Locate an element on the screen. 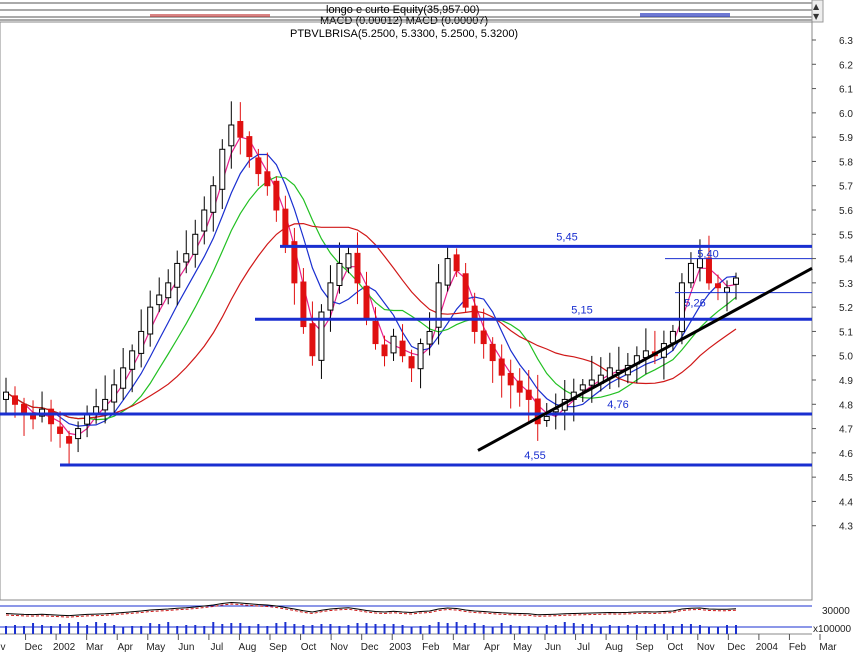 The height and width of the screenshot is (652, 859). scroll-down-icon: ▼ is located at coordinates (816, 16).